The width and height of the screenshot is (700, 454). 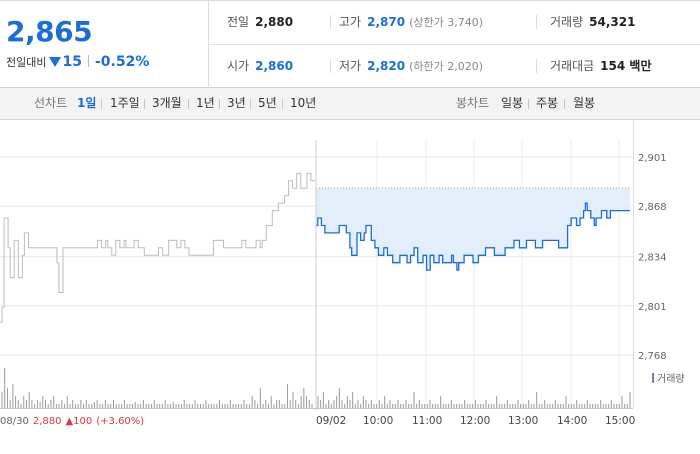 What do you see at coordinates (386, 22) in the screenshot?
I see `stat-value: 2,870` at bounding box center [386, 22].